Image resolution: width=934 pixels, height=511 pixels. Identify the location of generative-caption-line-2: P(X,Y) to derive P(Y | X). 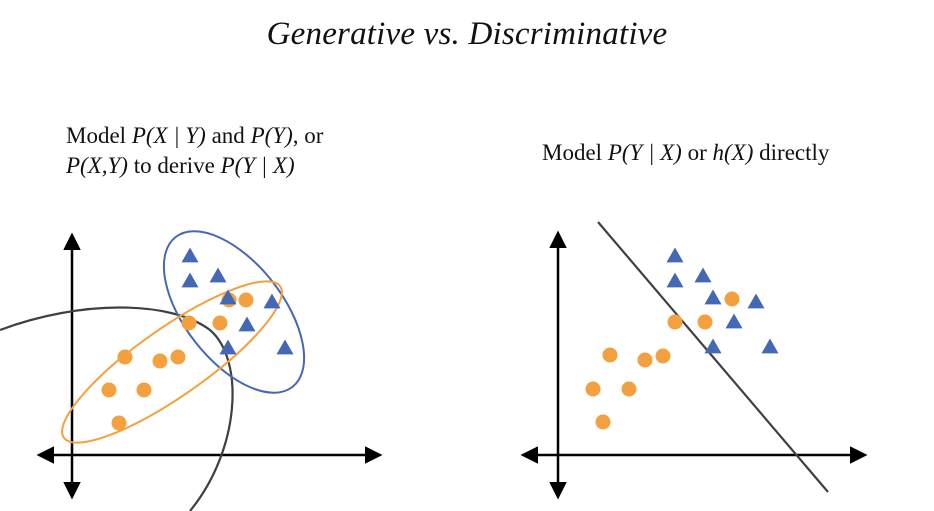
(194, 166).